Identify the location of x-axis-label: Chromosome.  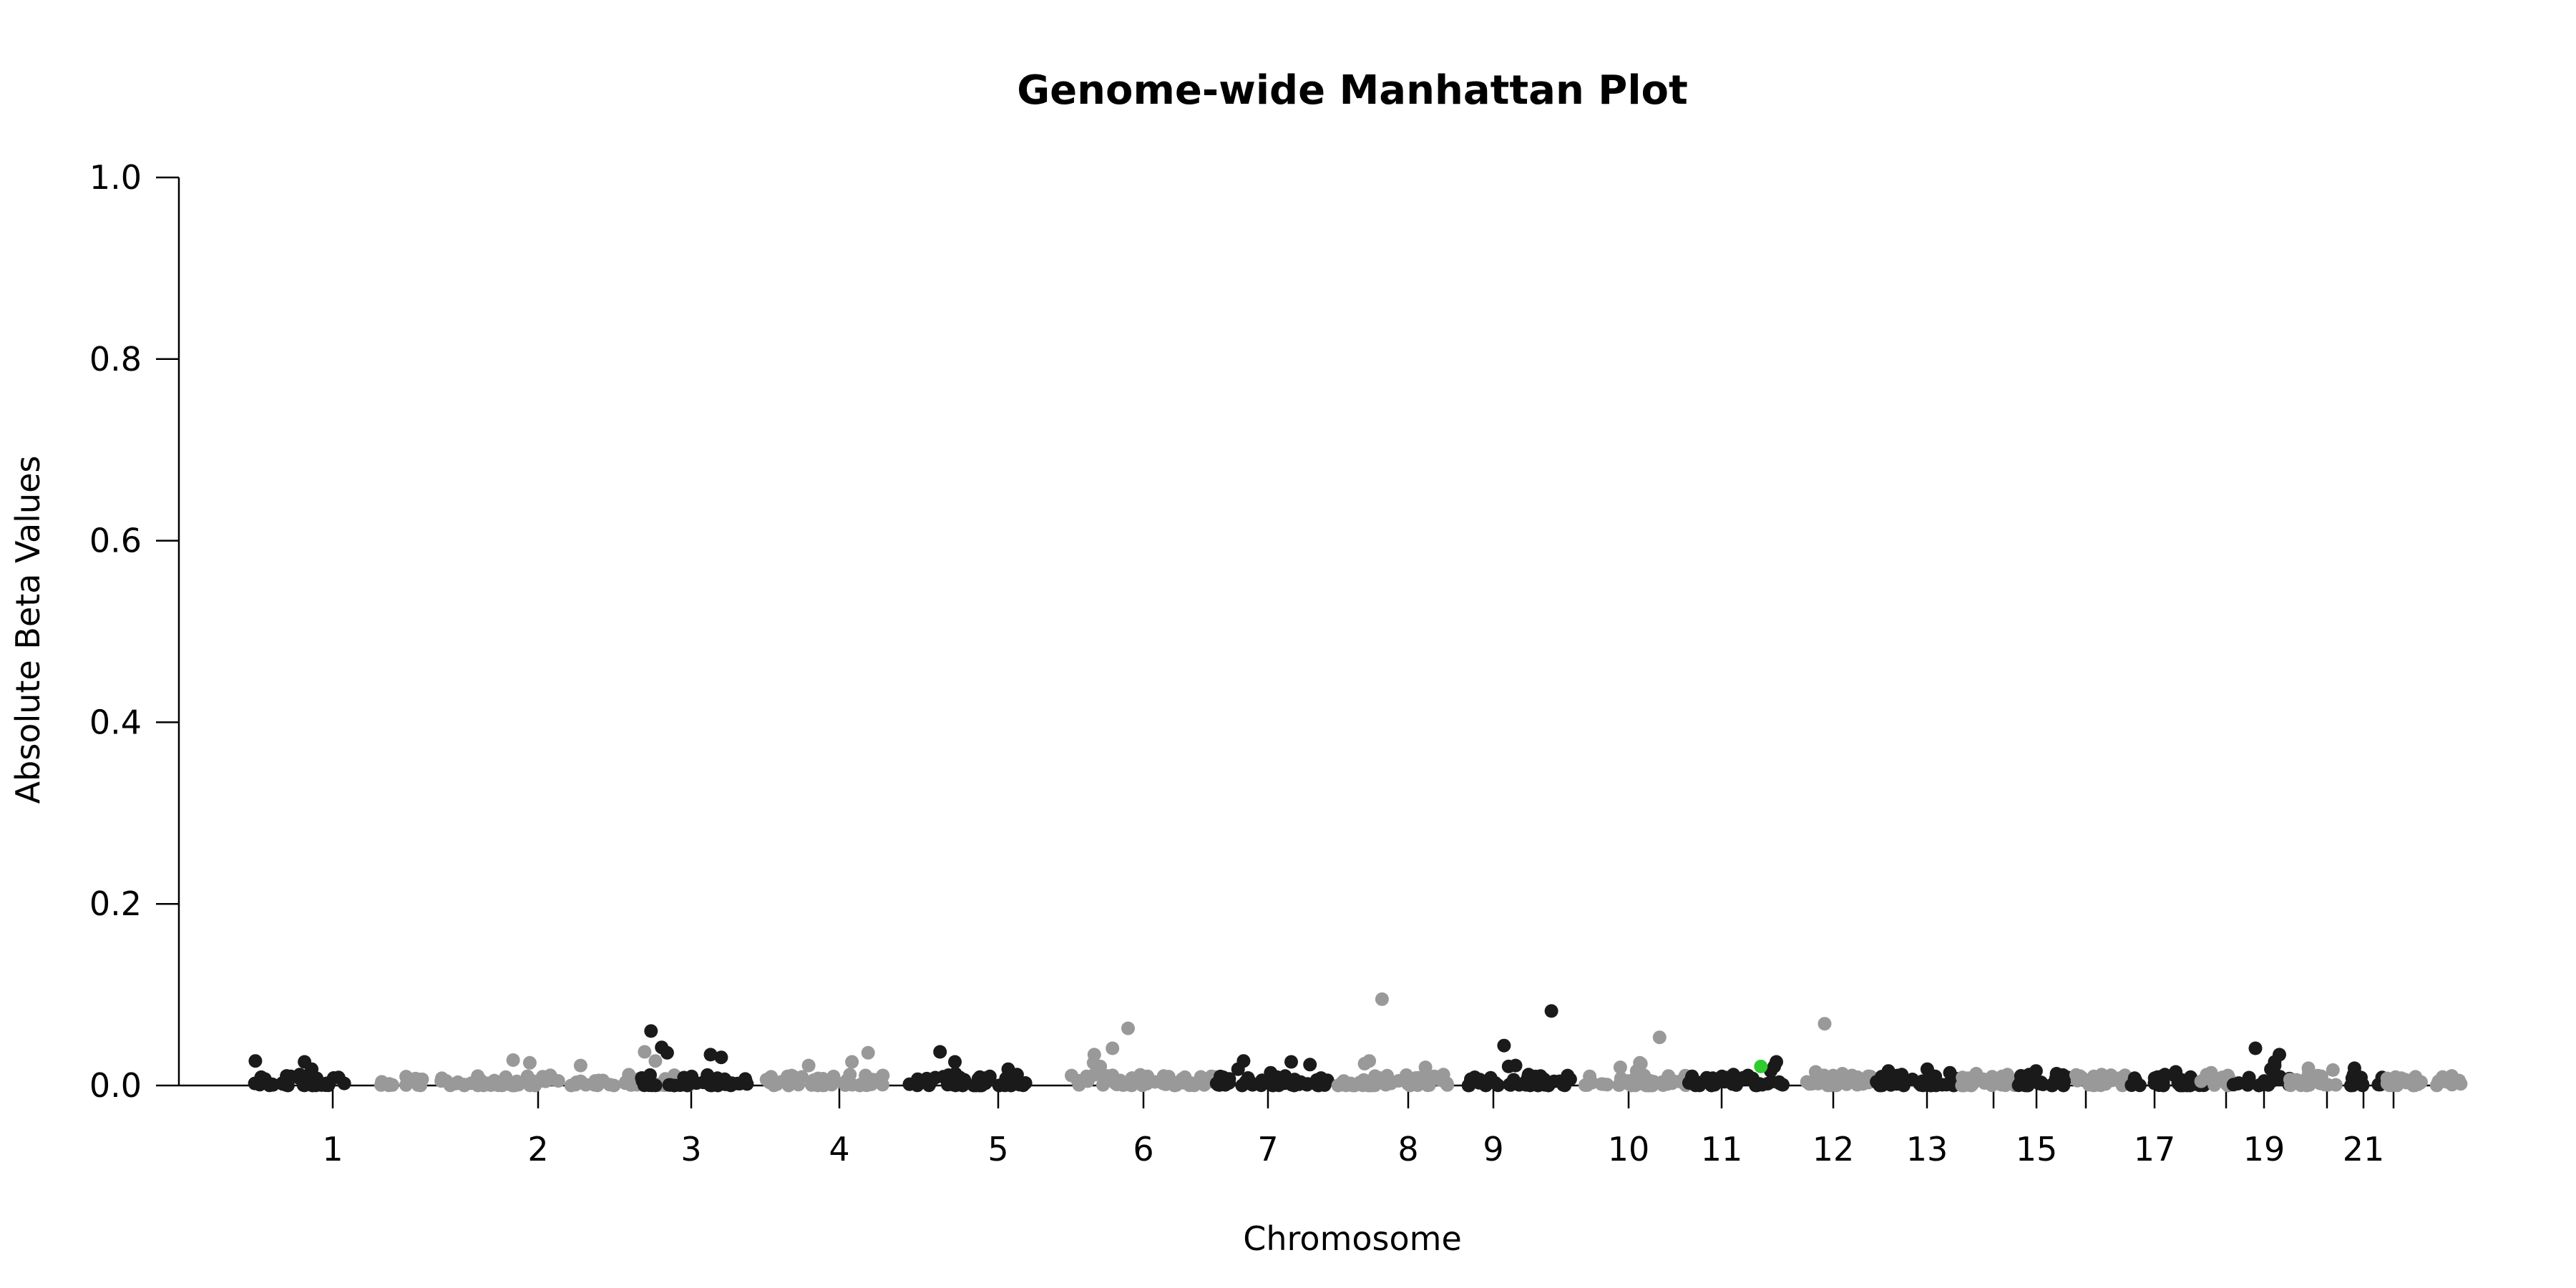
(1352, 1238).